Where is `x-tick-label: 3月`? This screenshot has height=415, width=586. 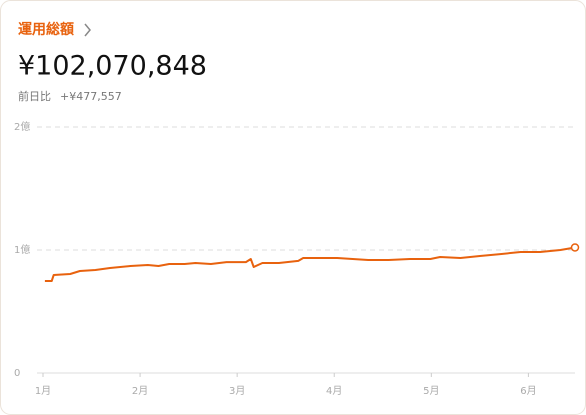
x-tick-label: 3月 is located at coordinates (237, 391).